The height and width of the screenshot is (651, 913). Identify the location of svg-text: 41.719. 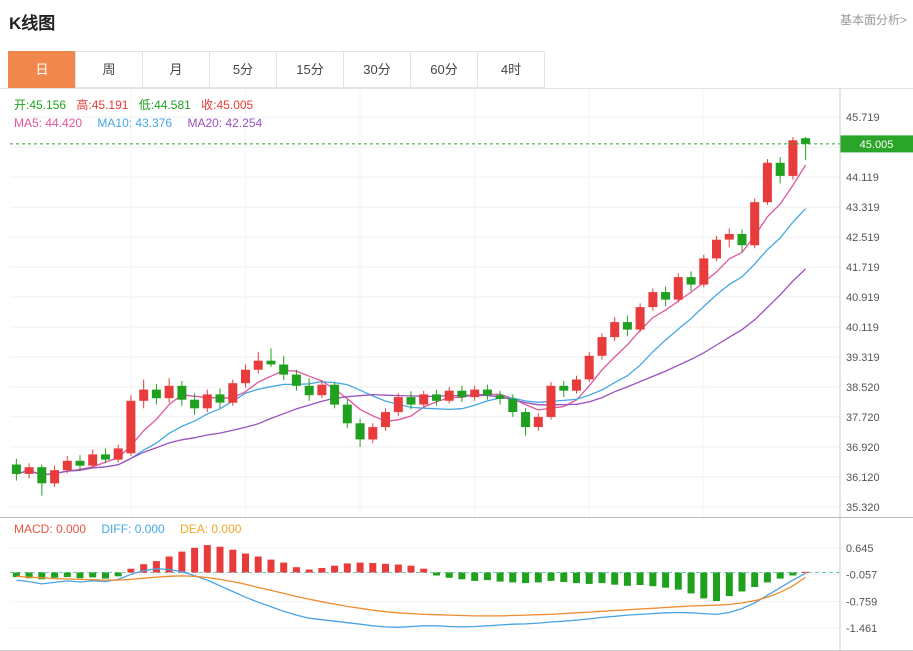
(863, 268).